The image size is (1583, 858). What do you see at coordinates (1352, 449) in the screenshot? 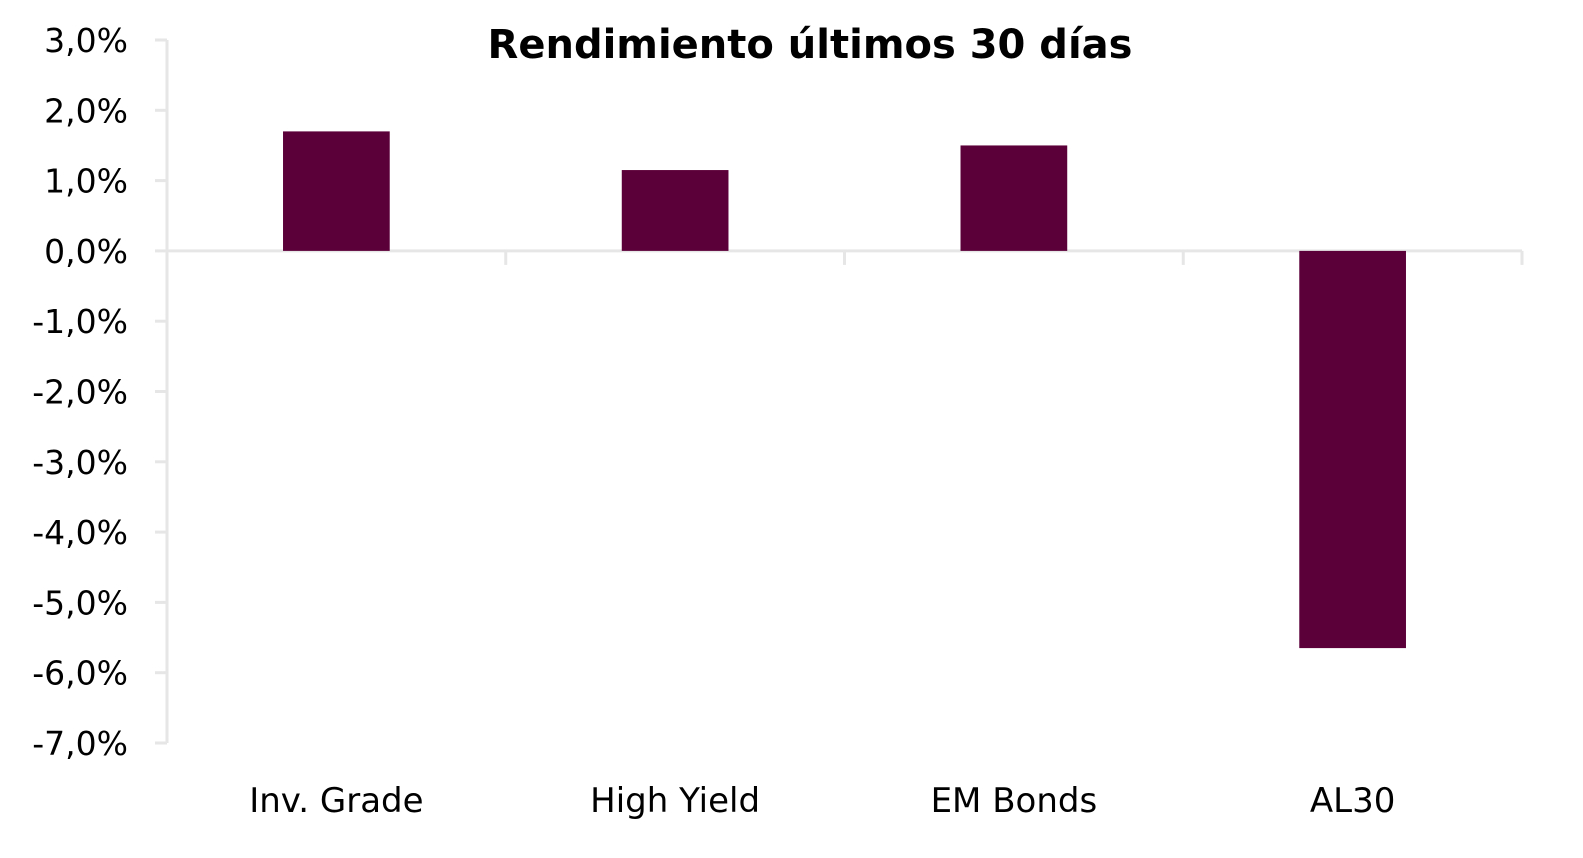
I see `bar-al30` at bounding box center [1352, 449].